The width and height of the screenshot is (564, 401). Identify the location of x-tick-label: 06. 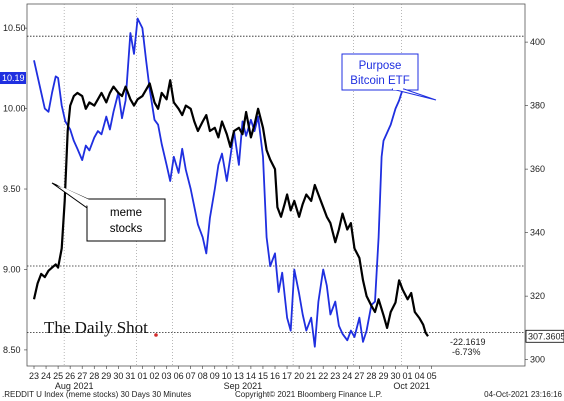
(179, 376).